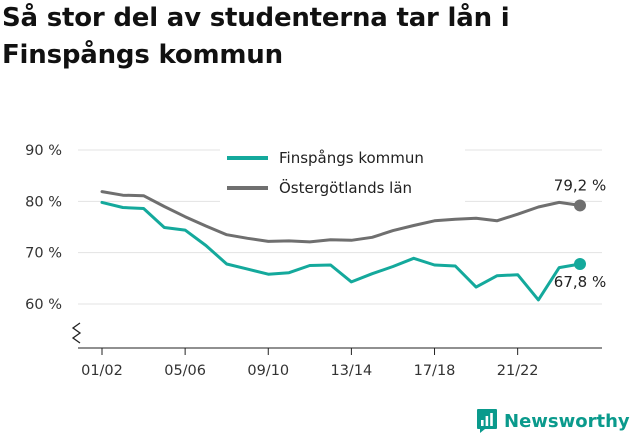 This screenshot has width=631, height=439. I want to click on newsworthy-logo: Newsworthy, so click(553, 421).